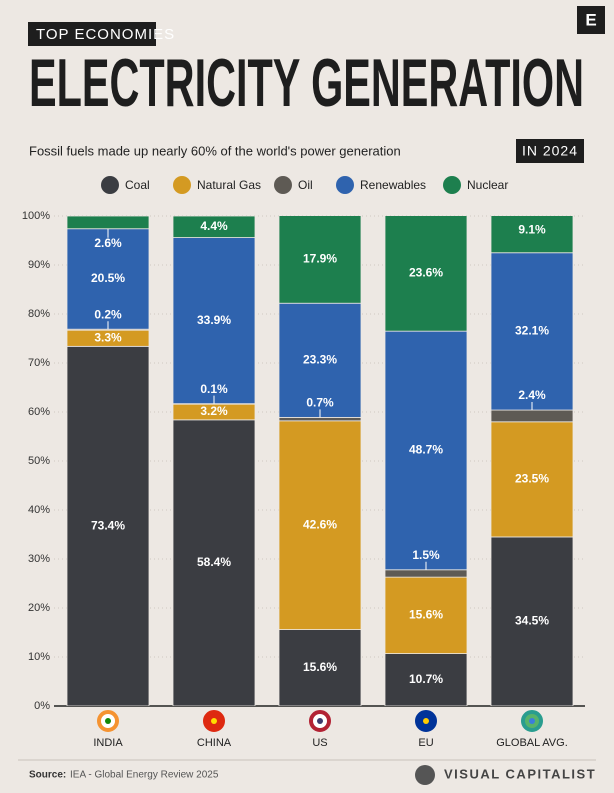 The height and width of the screenshot is (793, 614). Describe the element at coordinates (532, 230) in the screenshot. I see `value-label: 9.1%` at that location.